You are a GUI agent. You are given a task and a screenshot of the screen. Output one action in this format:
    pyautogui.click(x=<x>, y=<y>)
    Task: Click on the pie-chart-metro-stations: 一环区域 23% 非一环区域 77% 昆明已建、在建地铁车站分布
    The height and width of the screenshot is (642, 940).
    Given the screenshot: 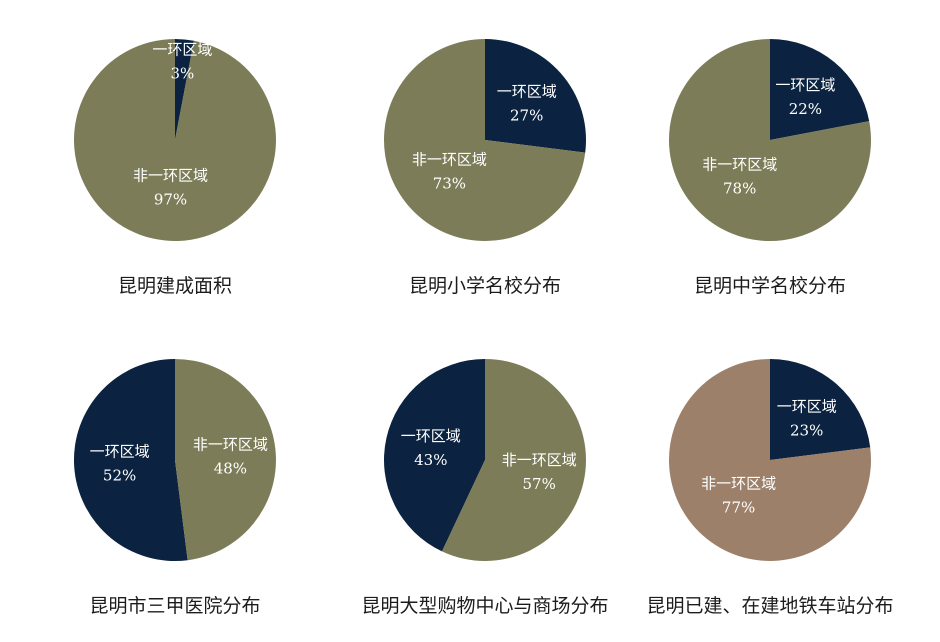 What is the action you would take?
    pyautogui.click(x=770, y=470)
    